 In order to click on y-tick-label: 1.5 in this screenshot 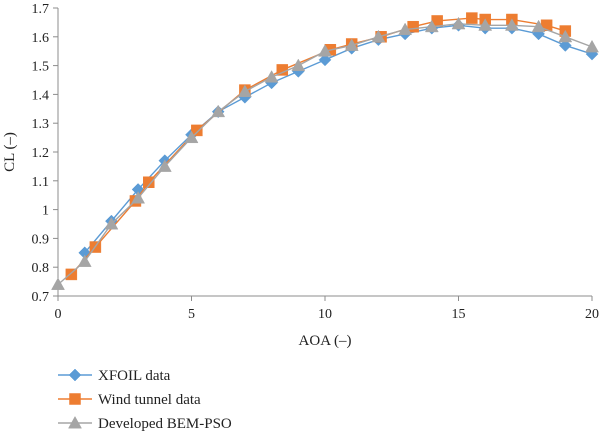, I will do `click(41, 67)`.